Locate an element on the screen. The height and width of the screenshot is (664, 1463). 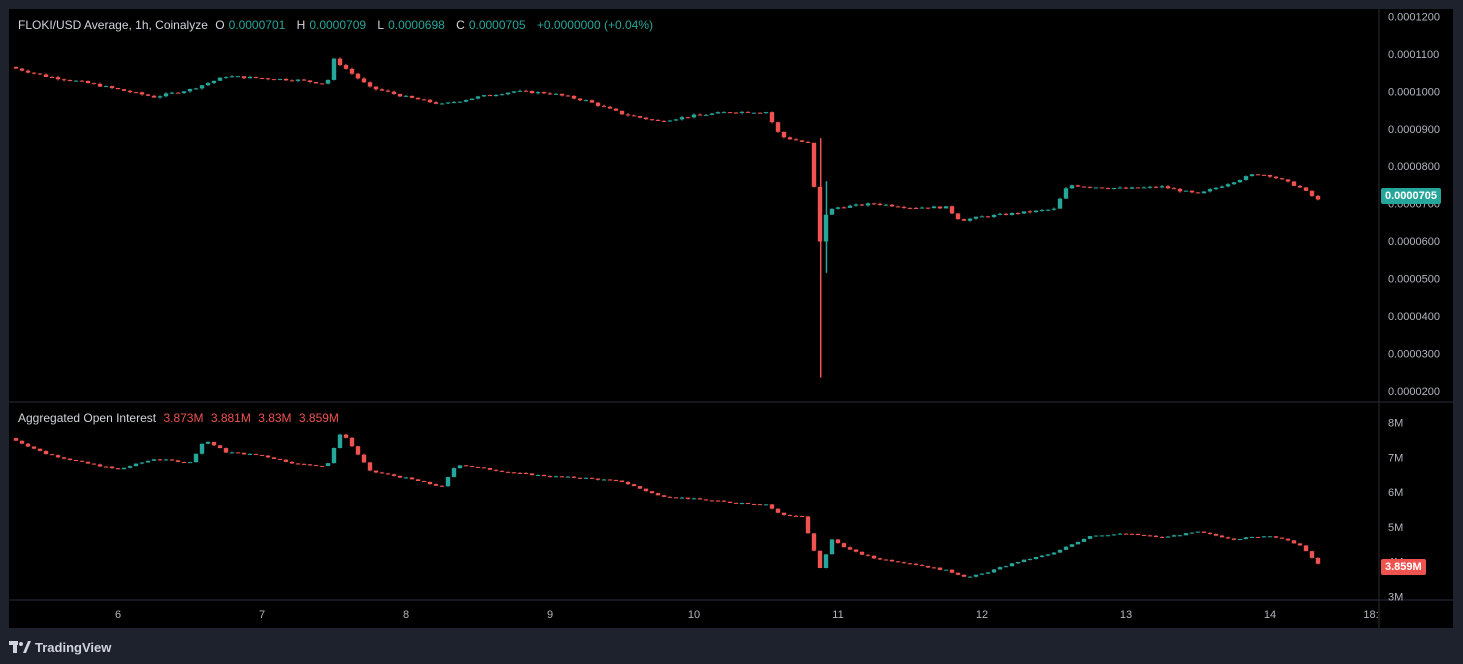
oi-low-value: 3.83M is located at coordinates (275, 418).